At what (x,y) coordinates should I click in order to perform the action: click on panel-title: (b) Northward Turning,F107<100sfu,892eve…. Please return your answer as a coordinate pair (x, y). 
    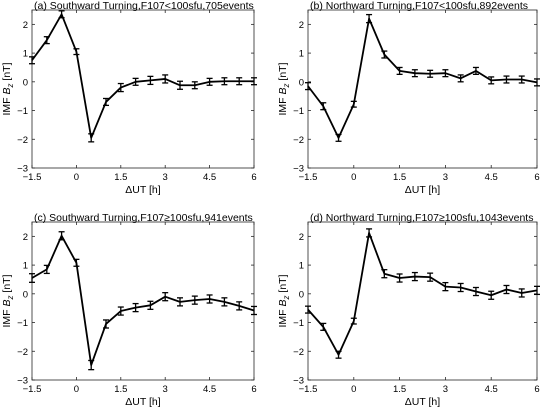
    Looking at the image, I should click on (419, 6).